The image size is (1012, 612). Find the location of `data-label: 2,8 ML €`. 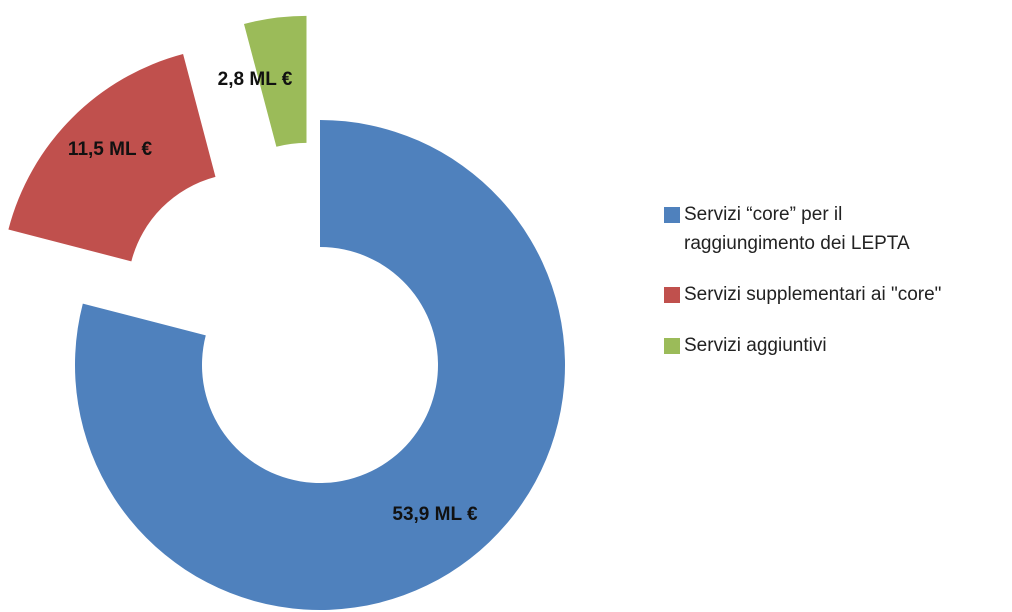

data-label: 2,8 ML € is located at coordinates (255, 79).